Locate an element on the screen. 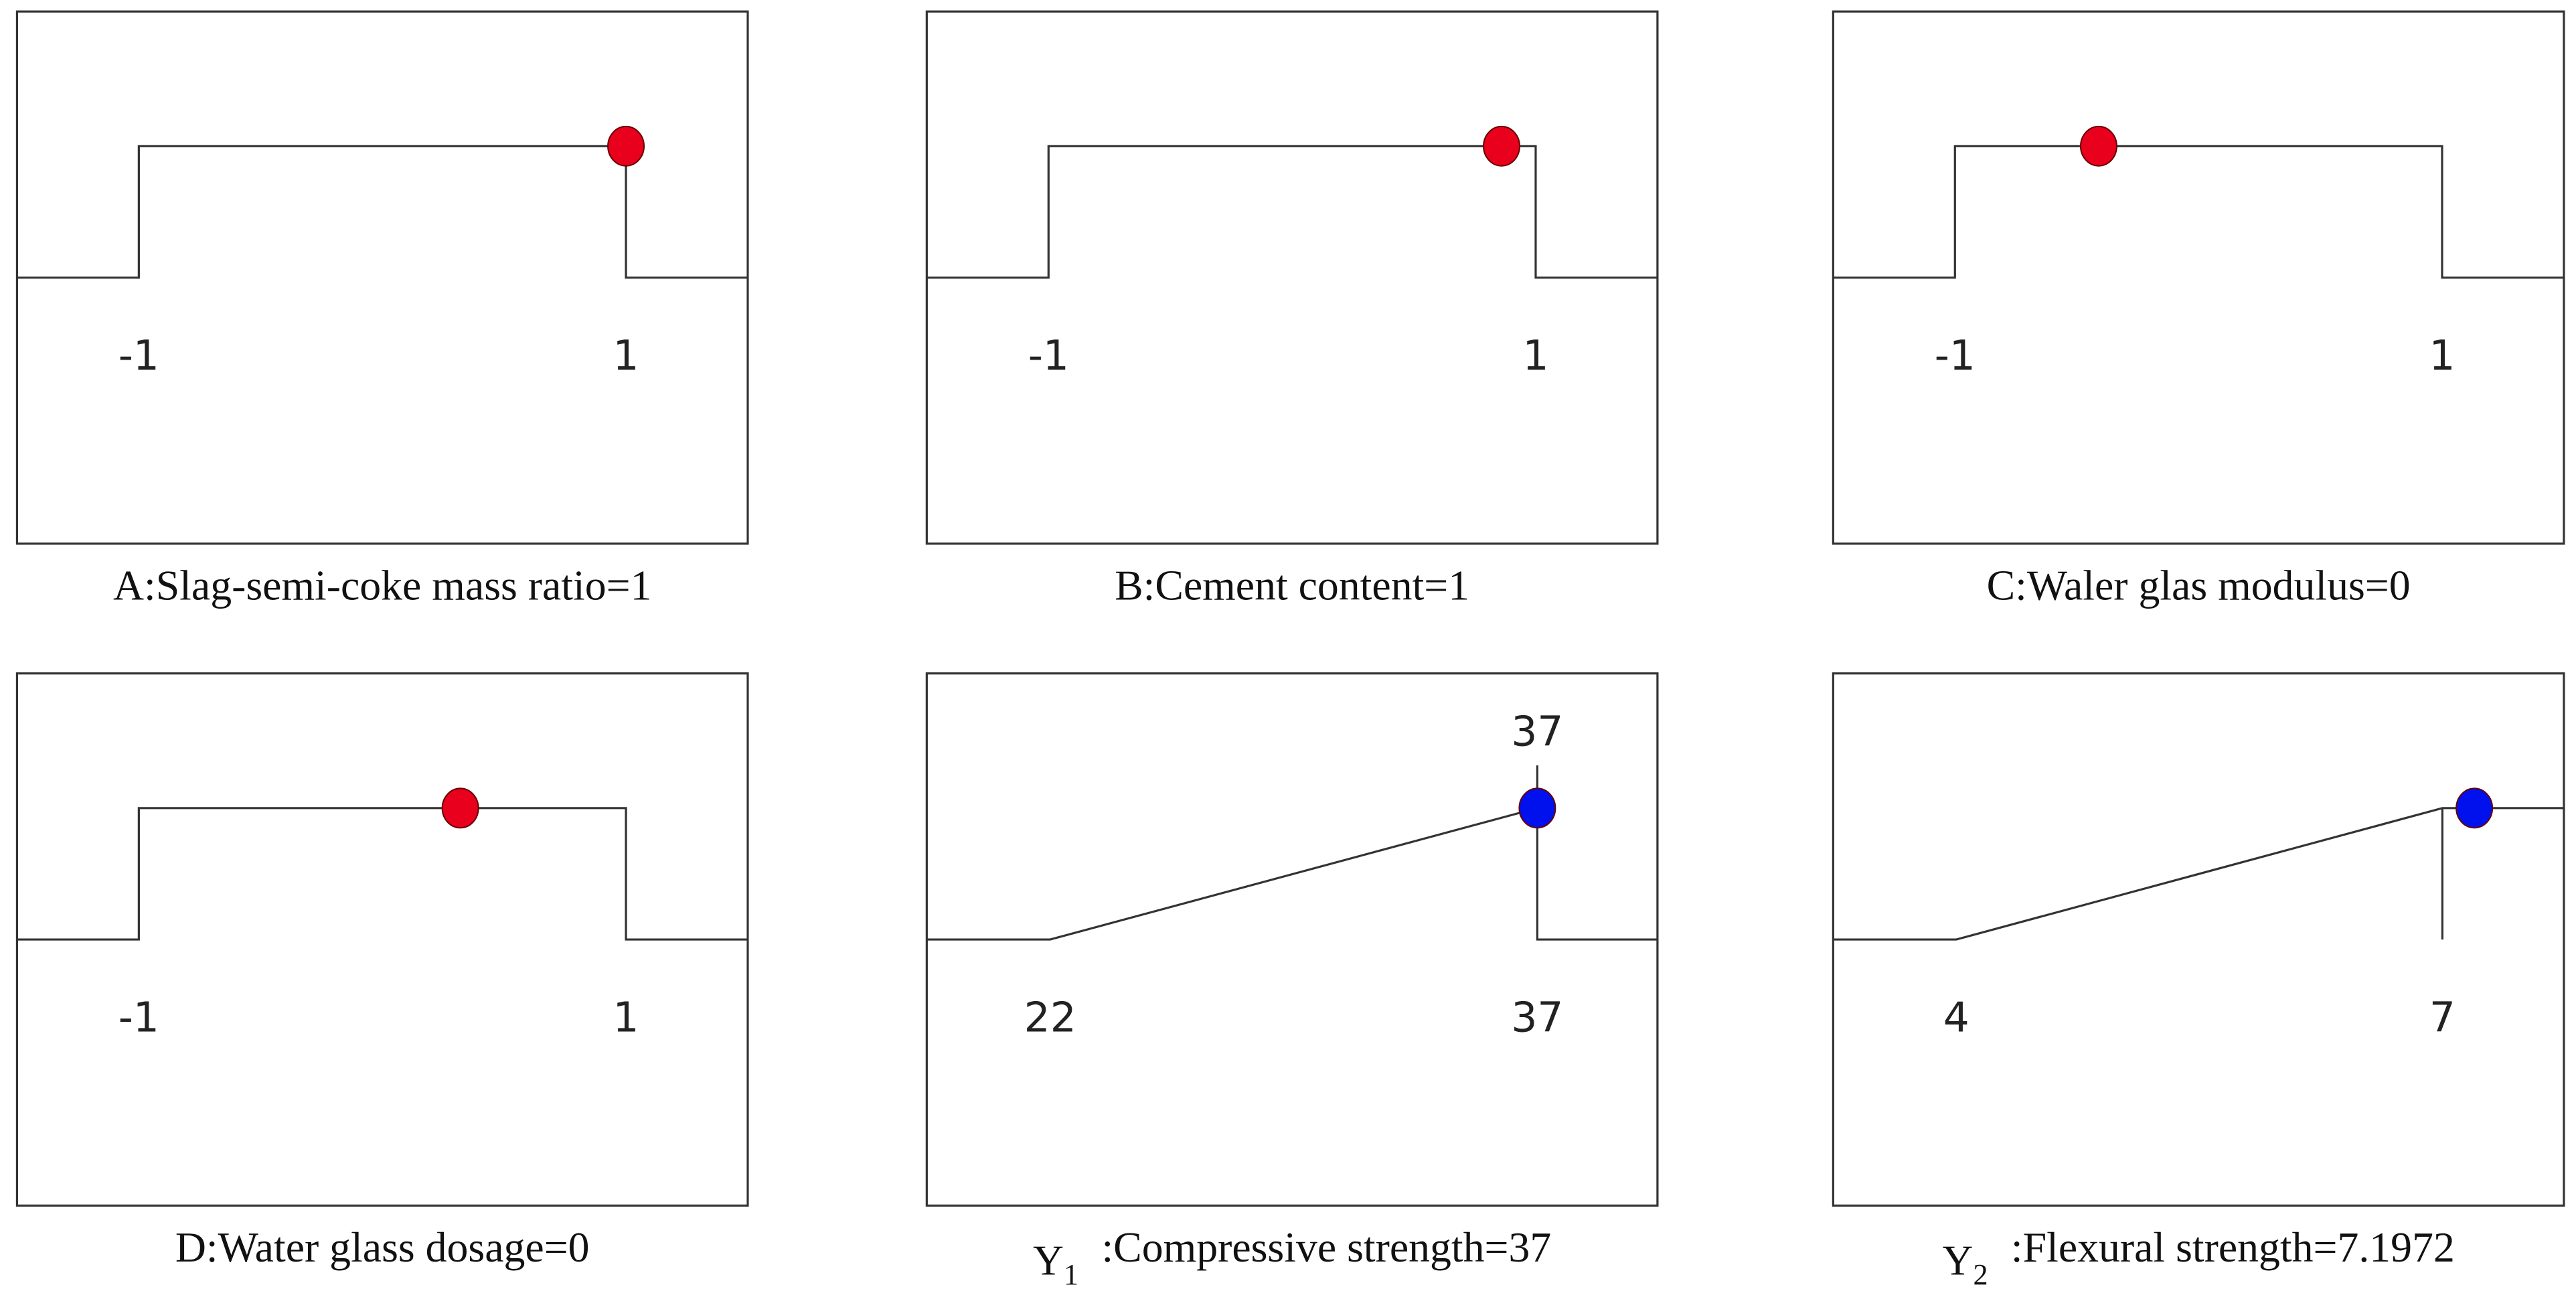 The width and height of the screenshot is (2576, 1291). value-label: 37 is located at coordinates (1537, 732).